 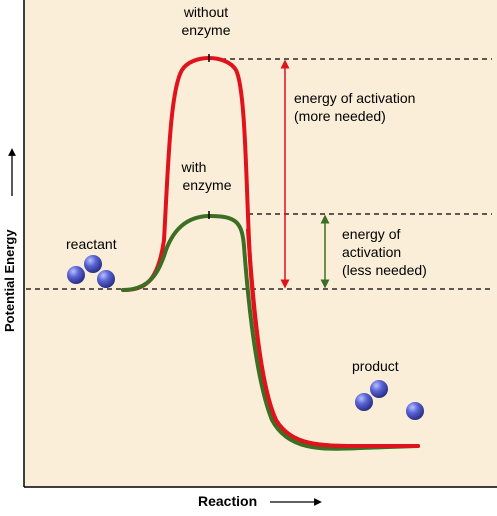 What do you see at coordinates (384, 270) in the screenshot?
I see `label-activation-less-3: (less needed)` at bounding box center [384, 270].